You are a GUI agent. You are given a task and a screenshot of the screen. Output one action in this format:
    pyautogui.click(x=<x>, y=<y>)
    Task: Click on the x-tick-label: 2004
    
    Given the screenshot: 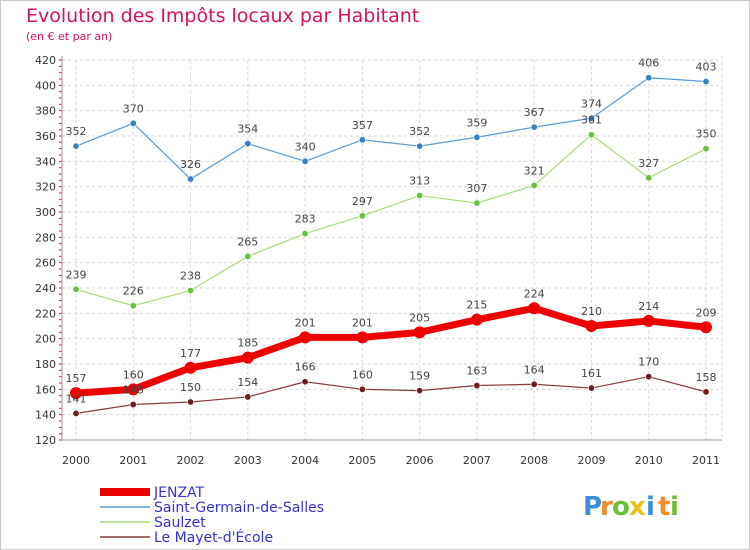 What is the action you would take?
    pyautogui.click(x=305, y=460)
    